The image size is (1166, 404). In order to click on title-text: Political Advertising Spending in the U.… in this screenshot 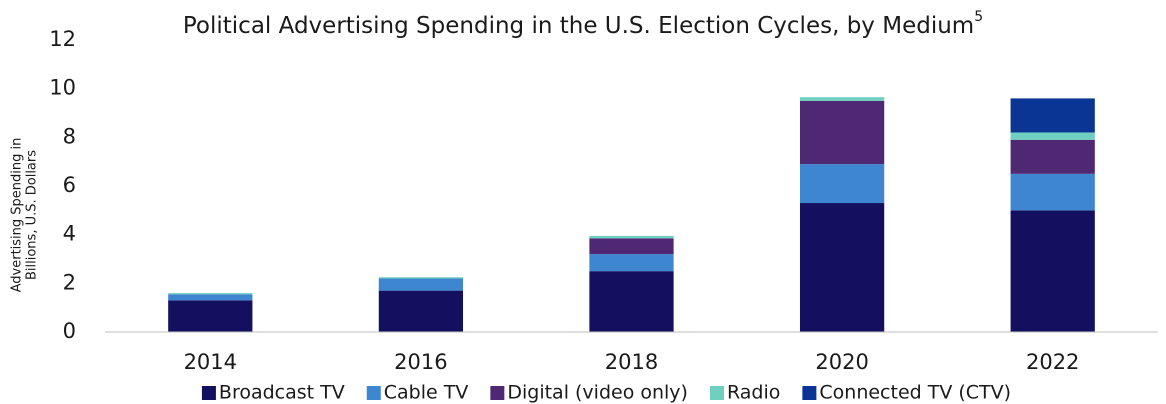, I will do `click(578, 26)`.